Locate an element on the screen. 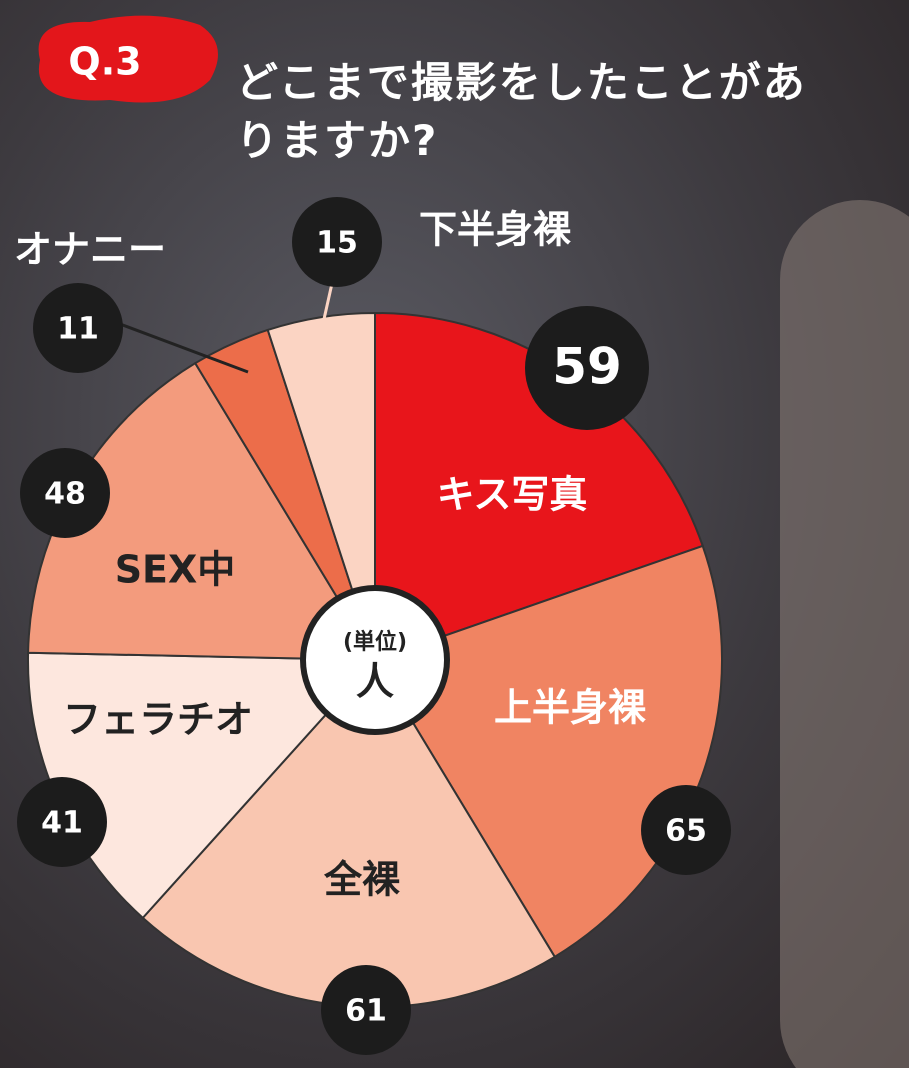 The image size is (909, 1068). value-label: 61 is located at coordinates (366, 1011).